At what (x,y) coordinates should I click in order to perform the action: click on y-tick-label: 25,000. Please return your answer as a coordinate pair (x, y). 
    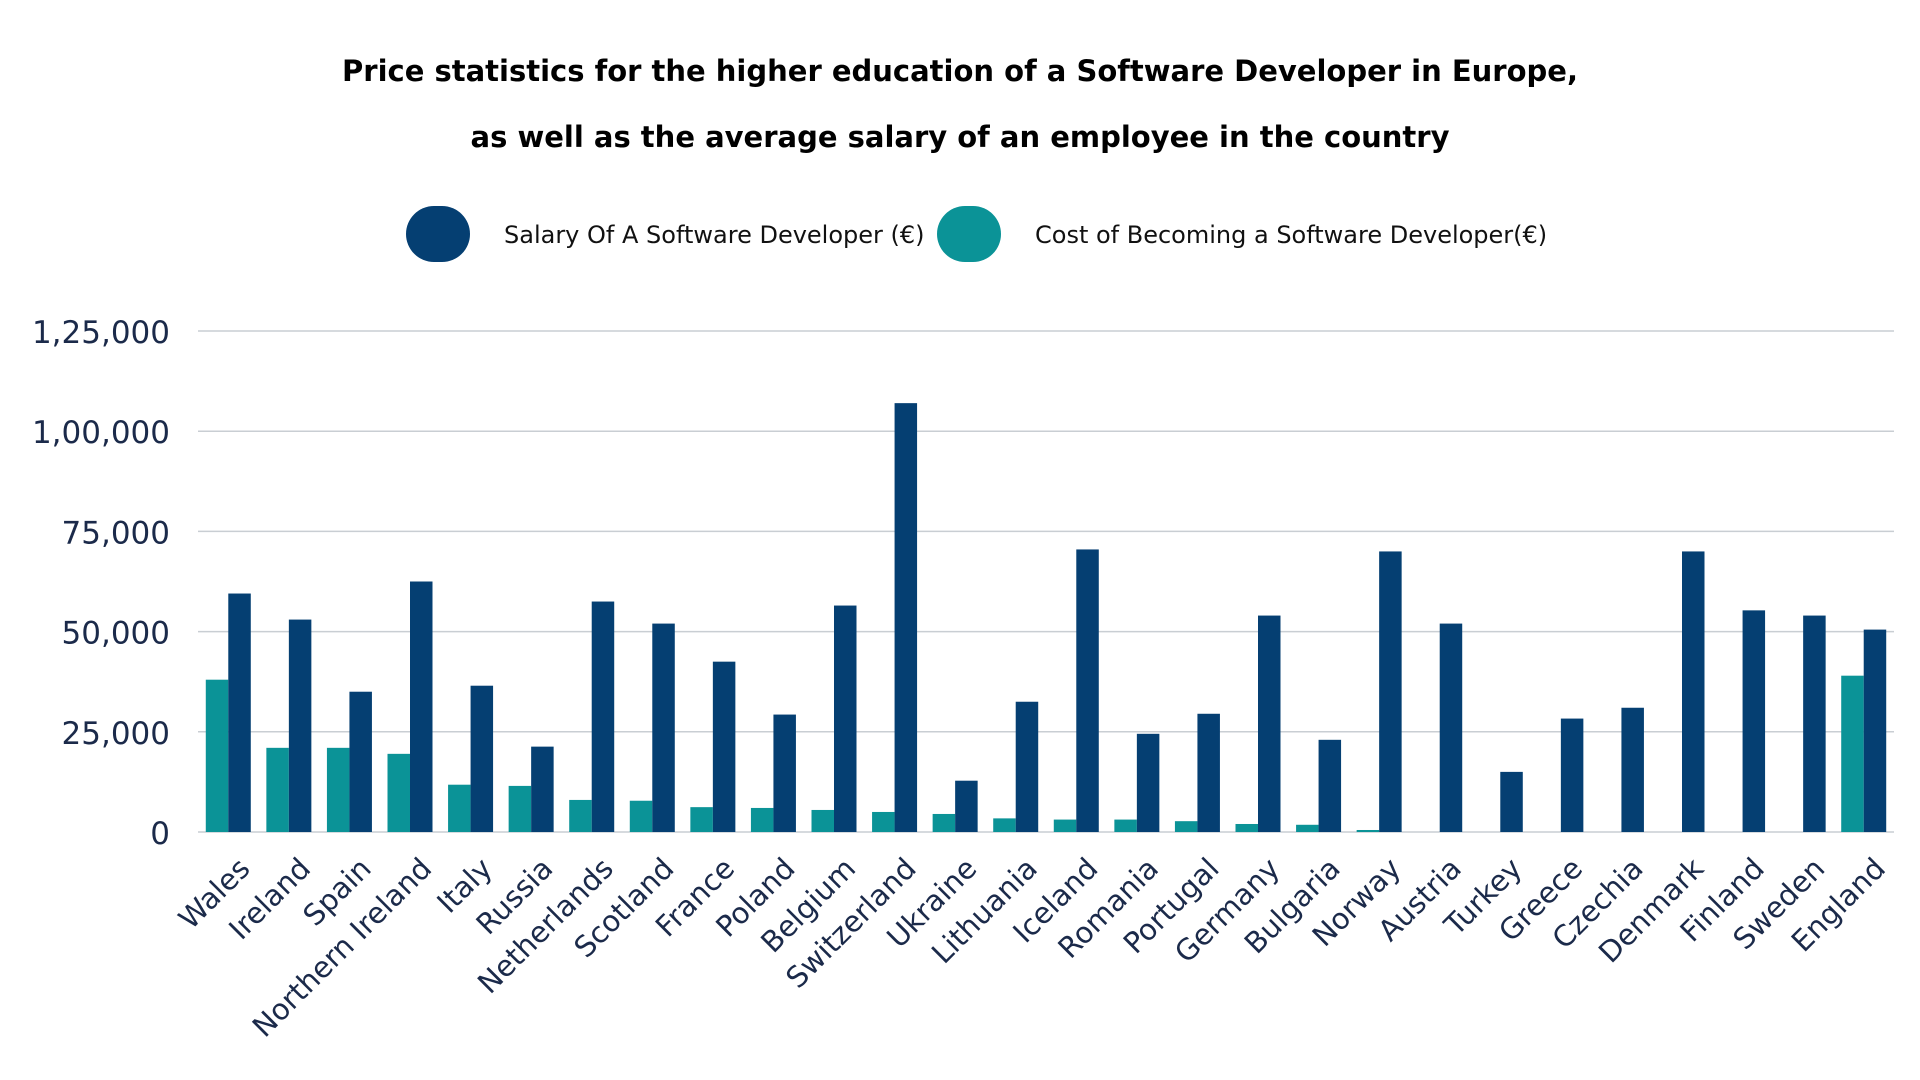
    Looking at the image, I should click on (116, 734).